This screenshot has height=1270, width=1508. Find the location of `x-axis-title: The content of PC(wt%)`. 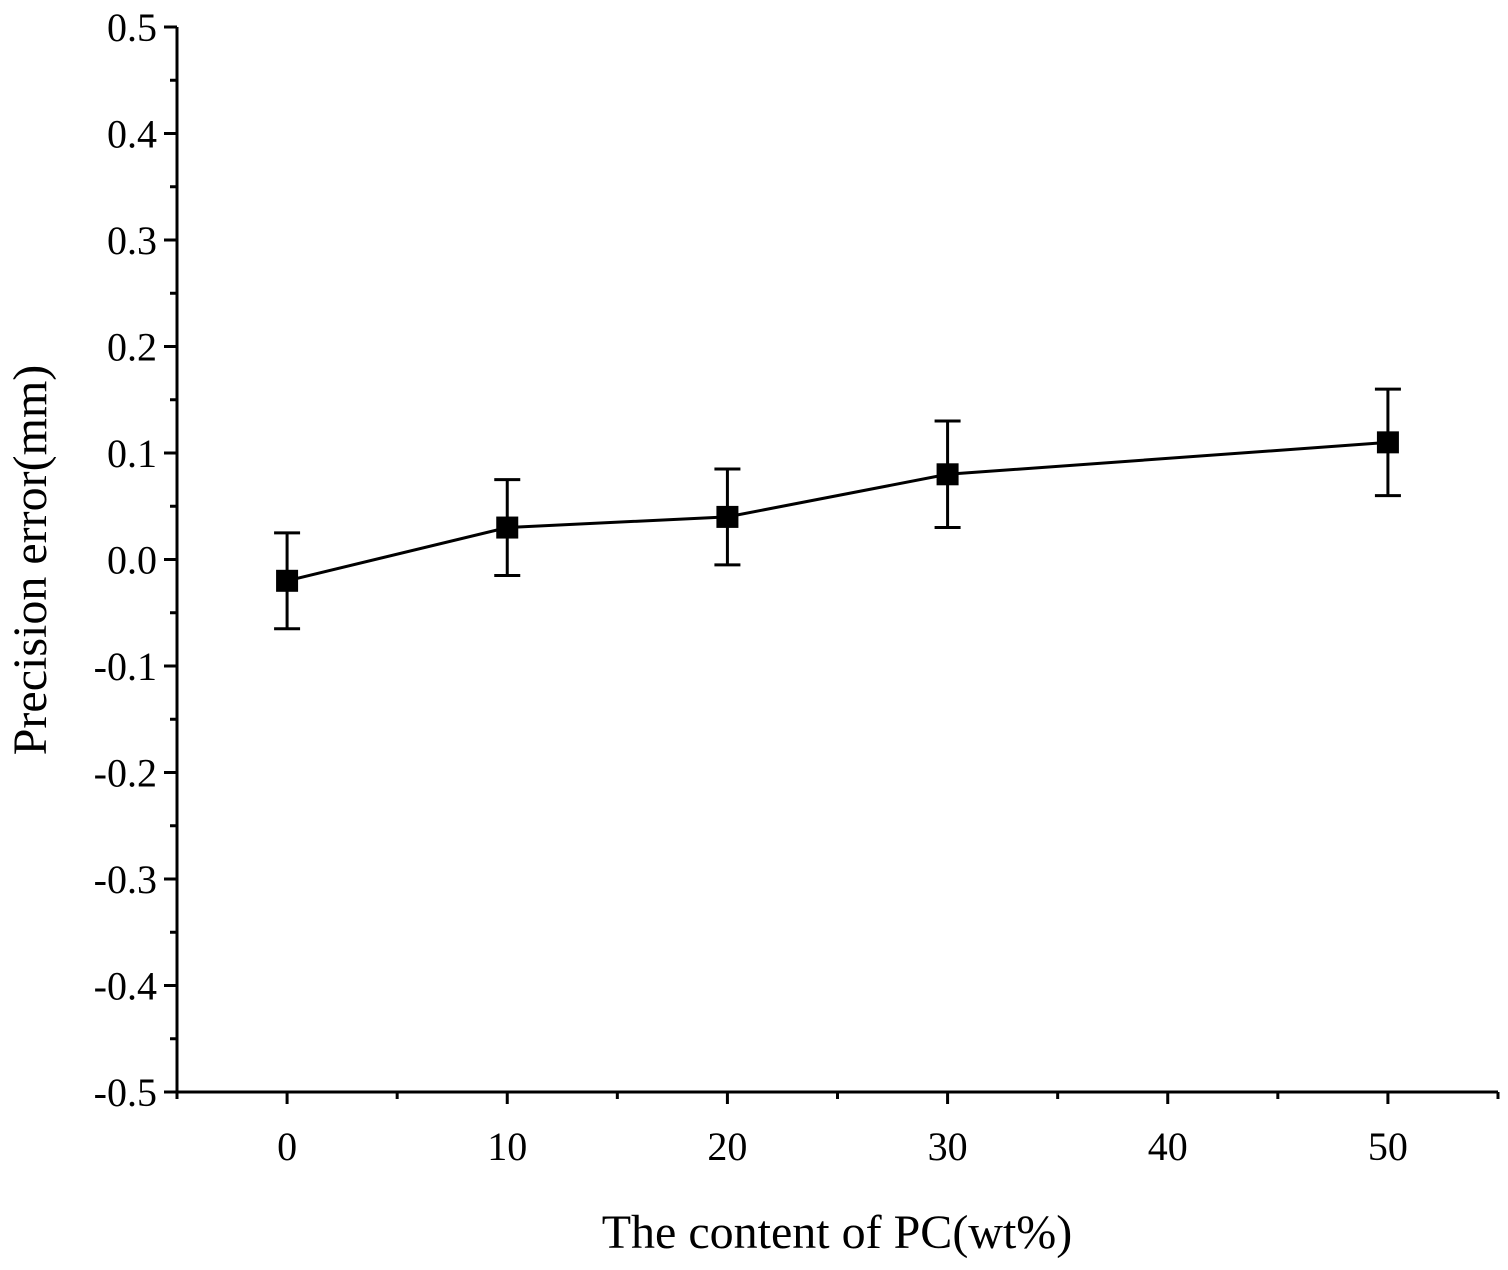

x-axis-title: The content of PC(wt%) is located at coordinates (837, 1232).